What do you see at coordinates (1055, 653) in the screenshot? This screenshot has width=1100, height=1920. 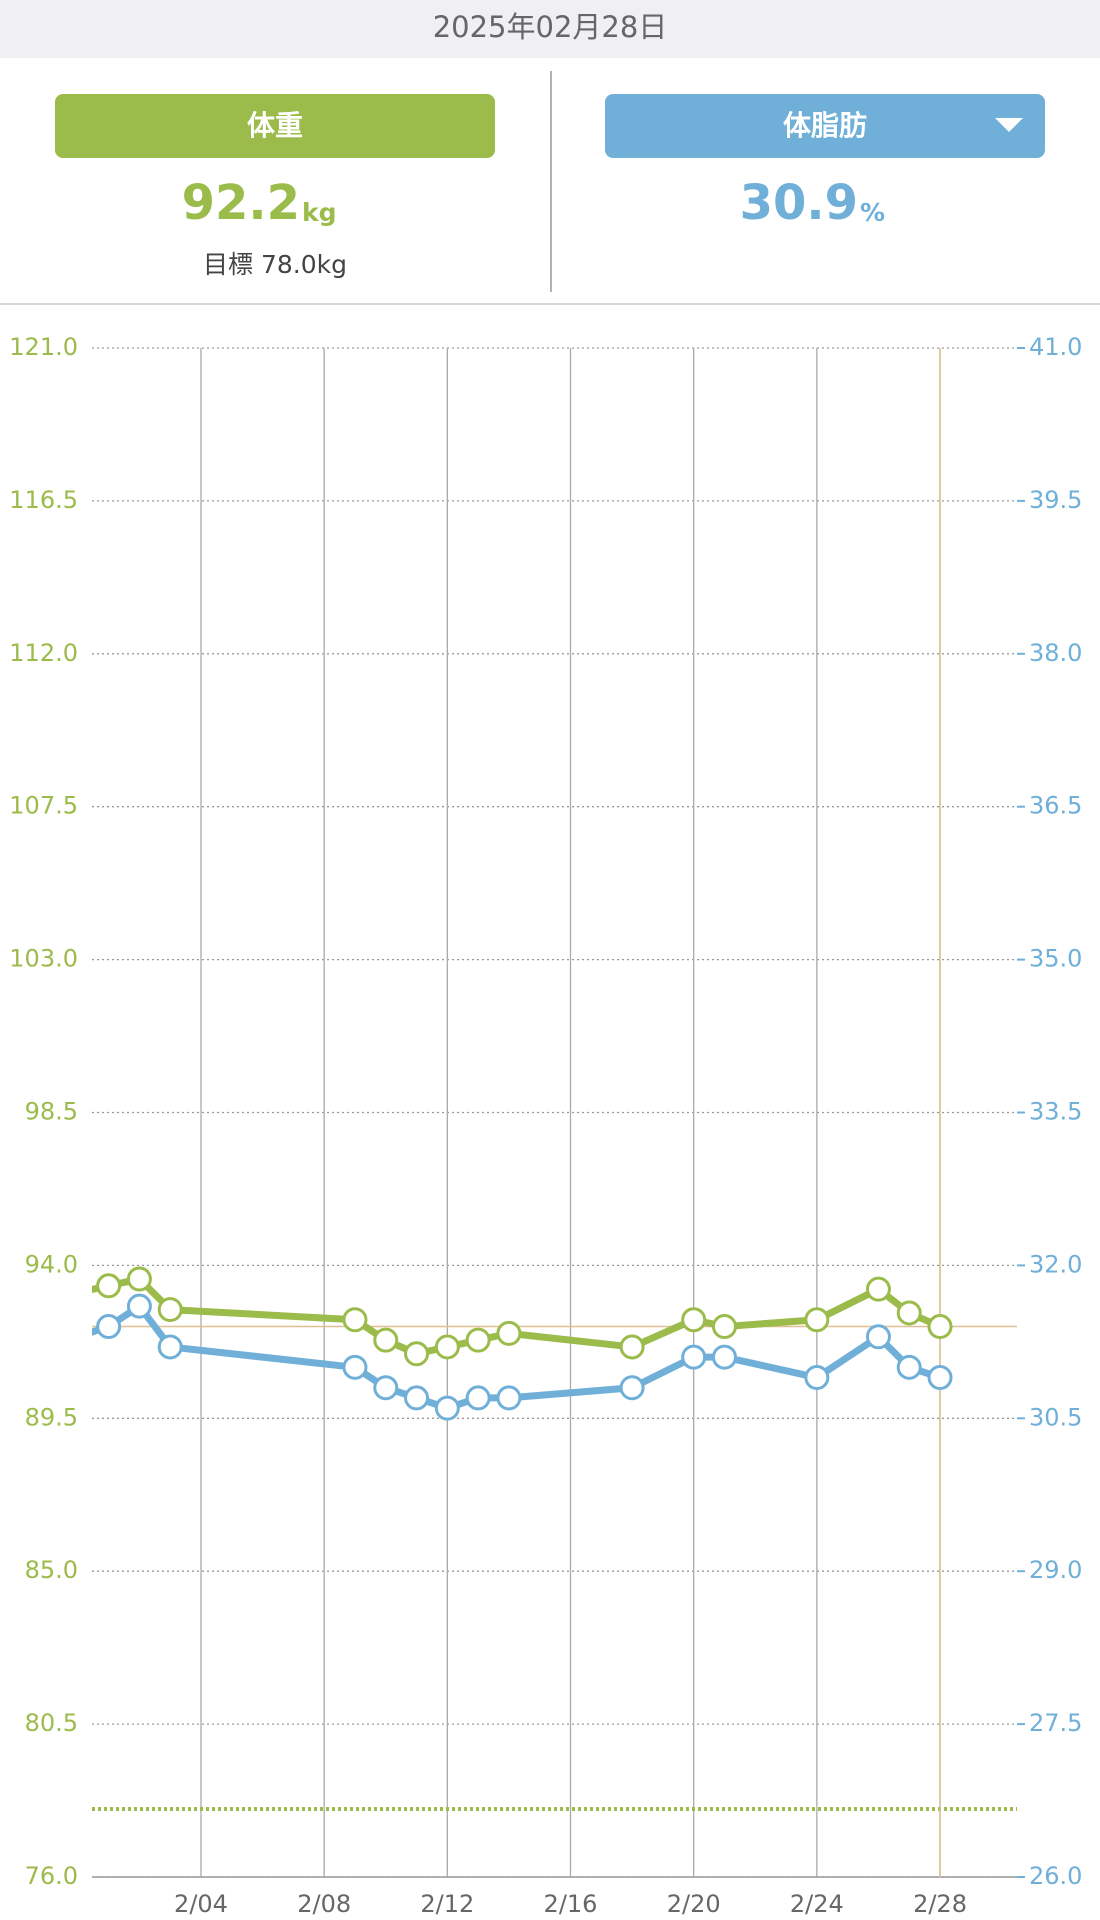 I see `y2-tick-label: 38.0` at bounding box center [1055, 653].